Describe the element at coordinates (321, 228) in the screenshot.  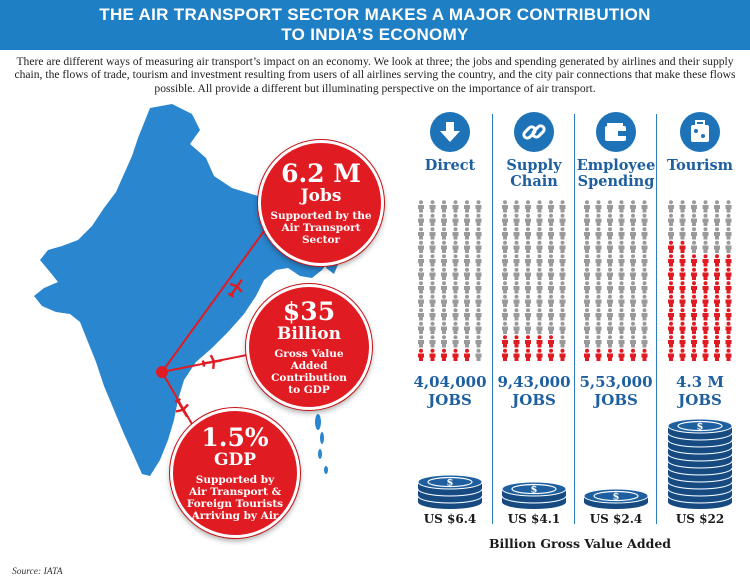
I see `caption-line: Air Transport` at that location.